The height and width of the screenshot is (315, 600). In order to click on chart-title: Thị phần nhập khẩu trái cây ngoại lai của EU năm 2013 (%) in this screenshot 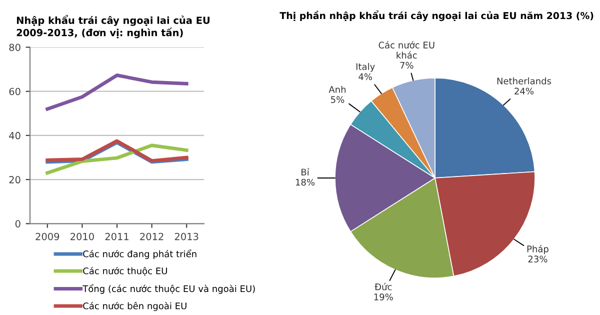, I will do `click(437, 16)`.